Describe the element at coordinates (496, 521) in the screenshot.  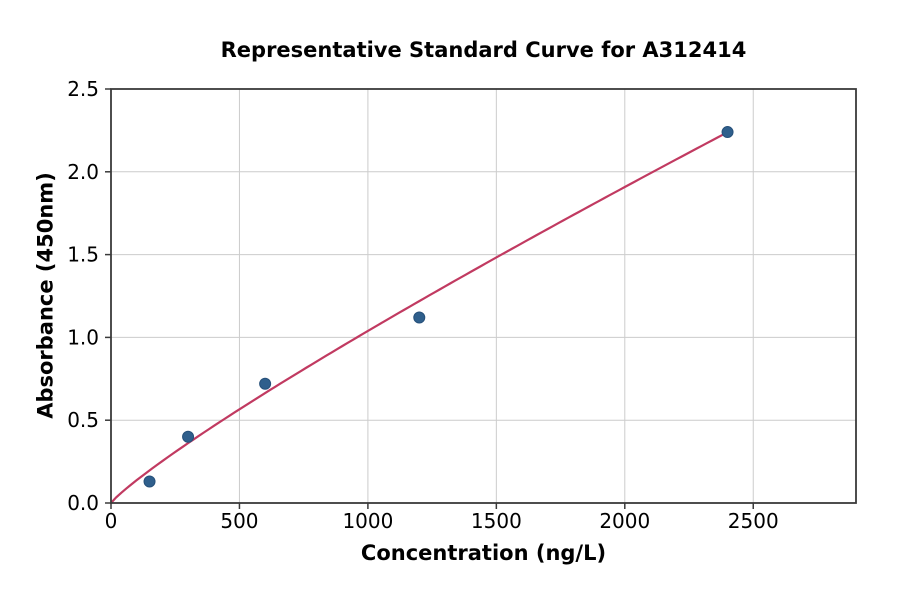
I see `x-tick-label: 1500` at that location.